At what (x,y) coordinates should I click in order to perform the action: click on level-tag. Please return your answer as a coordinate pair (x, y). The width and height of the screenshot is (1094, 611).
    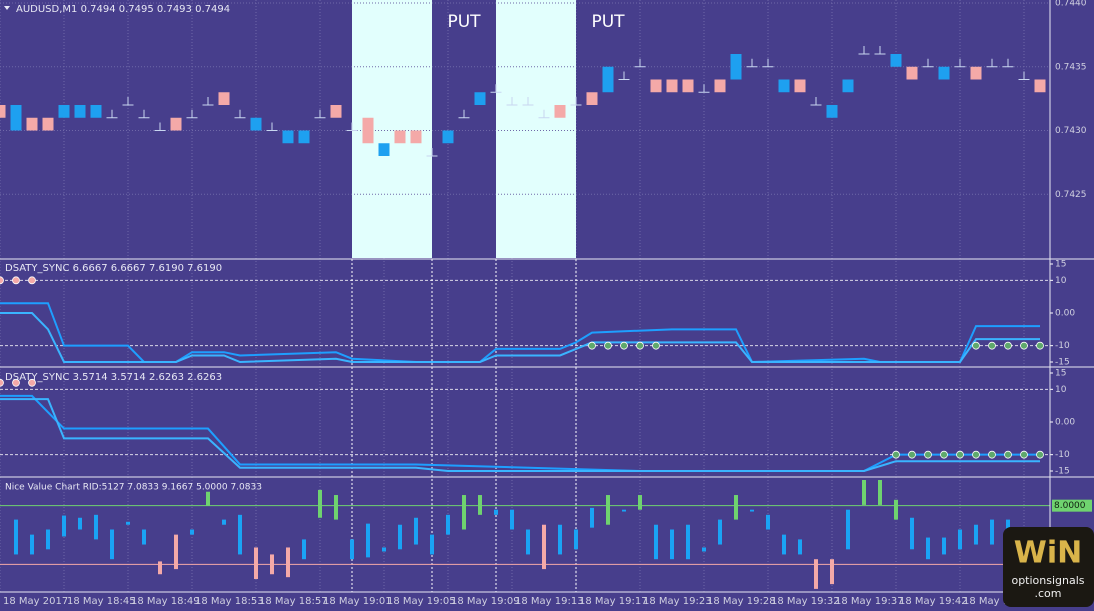
    Looking at the image, I should click on (1072, 505).